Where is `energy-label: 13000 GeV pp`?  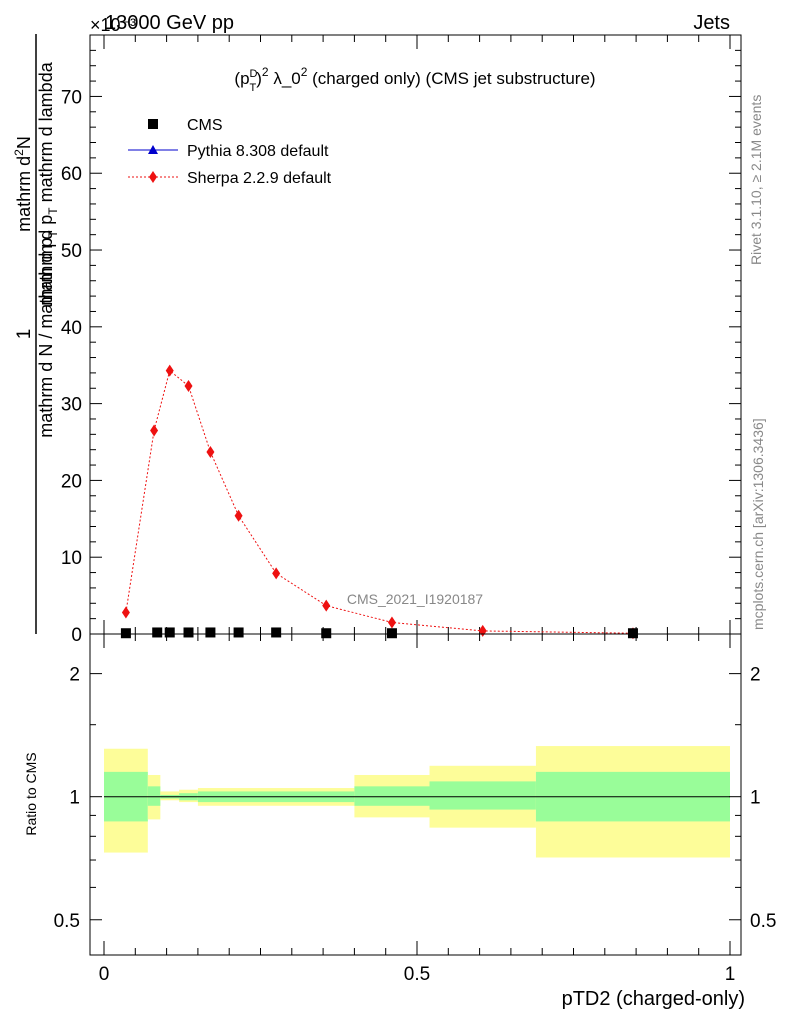 energy-label: 13000 GeV pp is located at coordinates (169, 23).